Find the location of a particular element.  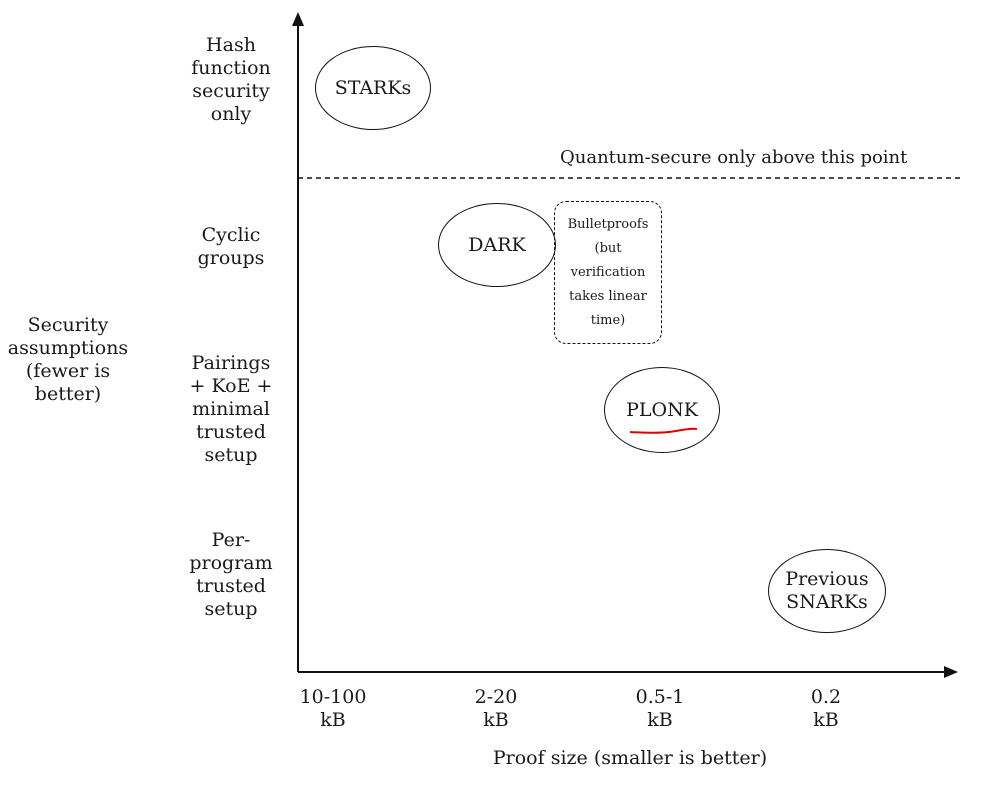

x-tick-0.2kb-text: 0.2 kB is located at coordinates (826, 708).